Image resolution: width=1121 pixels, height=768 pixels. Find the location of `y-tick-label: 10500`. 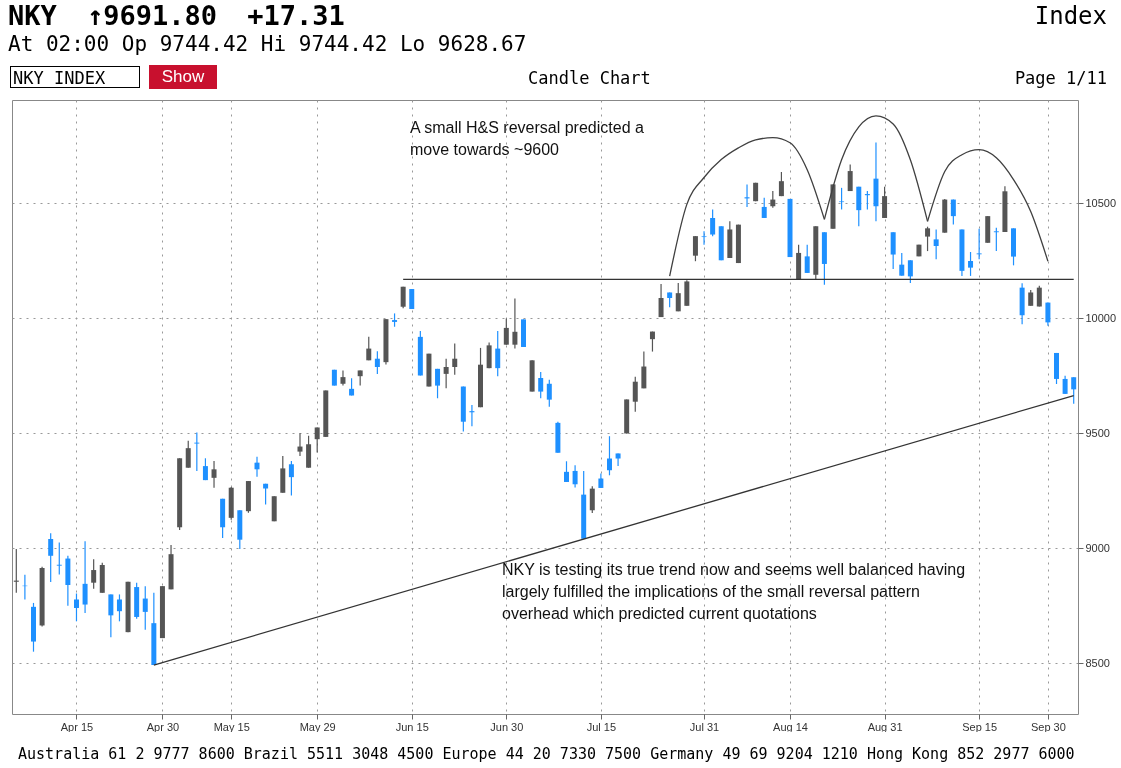

y-tick-label: 10500 is located at coordinates (1101, 202).